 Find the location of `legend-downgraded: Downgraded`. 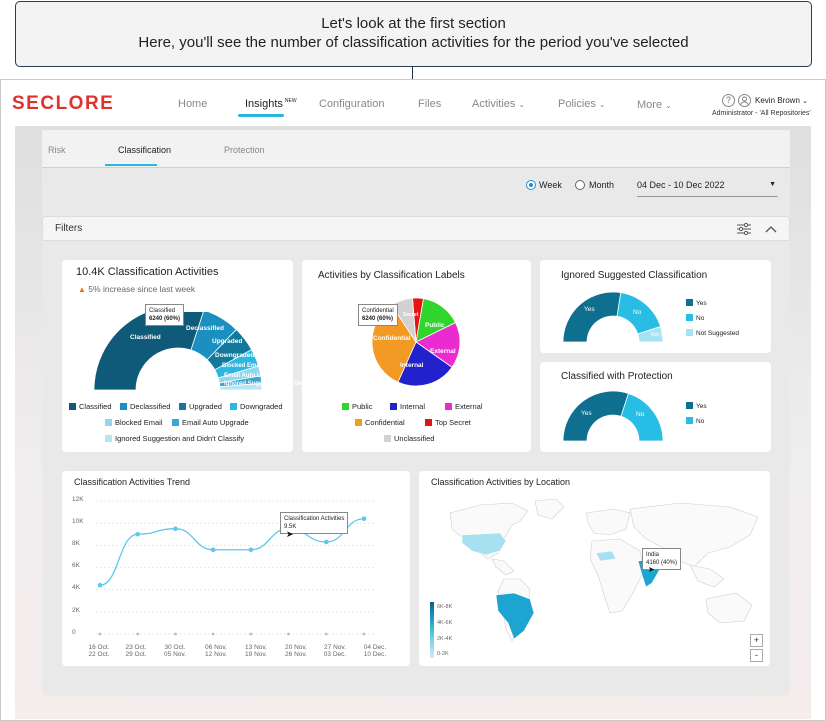

legend-downgraded: Downgraded is located at coordinates (256, 406).